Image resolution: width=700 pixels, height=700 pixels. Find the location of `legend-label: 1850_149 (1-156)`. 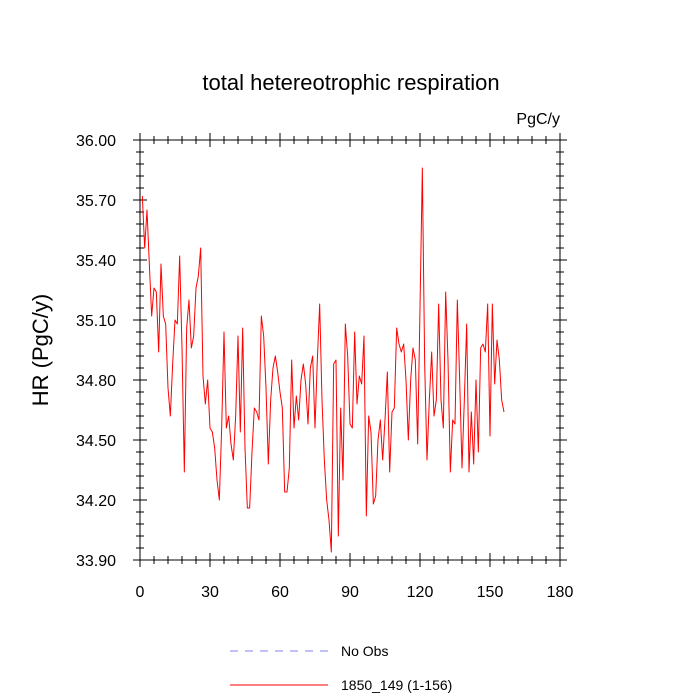

legend-label: 1850_149 (1-156) is located at coordinates (396, 685).